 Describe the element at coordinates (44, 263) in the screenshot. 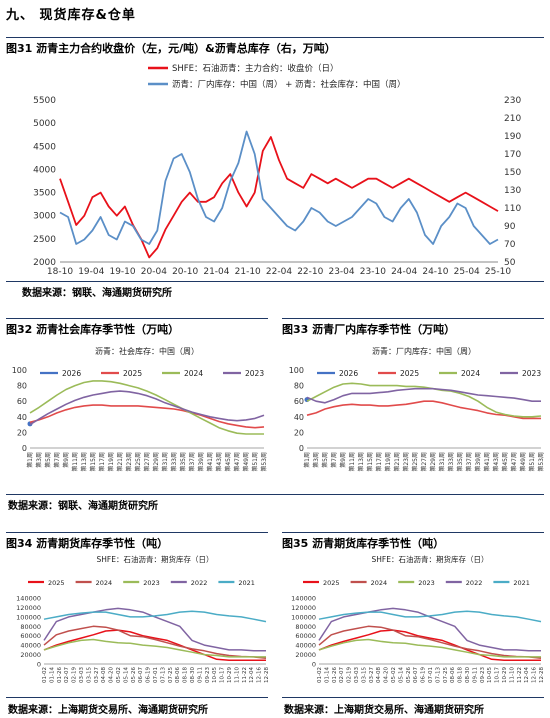

I see `y-left-tick-label: 2000` at that location.